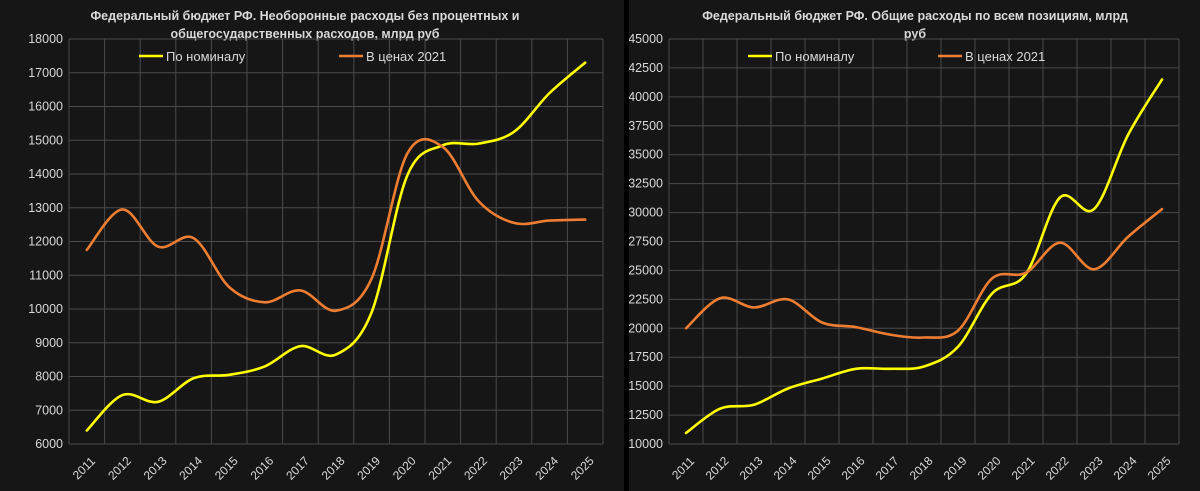  What do you see at coordinates (49, 343) in the screenshot?
I see `y-tick-label: 9000` at bounding box center [49, 343].